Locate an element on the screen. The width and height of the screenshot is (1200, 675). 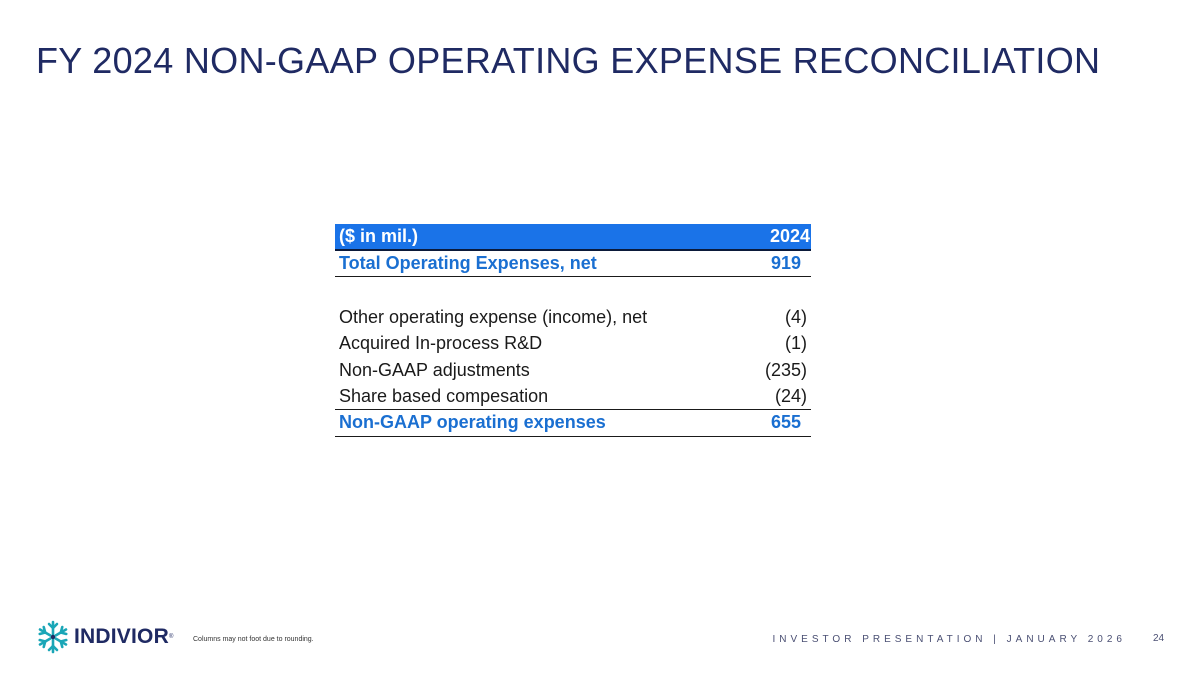
table-row: Non-GAAP adjustments (235) is located at coordinates (573, 370).